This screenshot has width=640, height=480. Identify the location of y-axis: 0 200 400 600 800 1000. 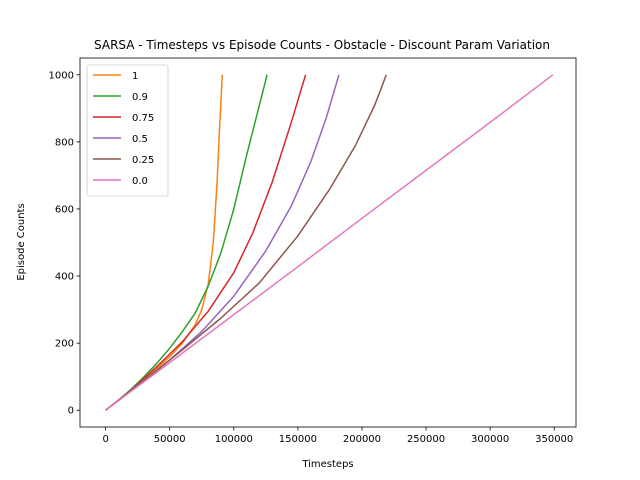
(64, 243).